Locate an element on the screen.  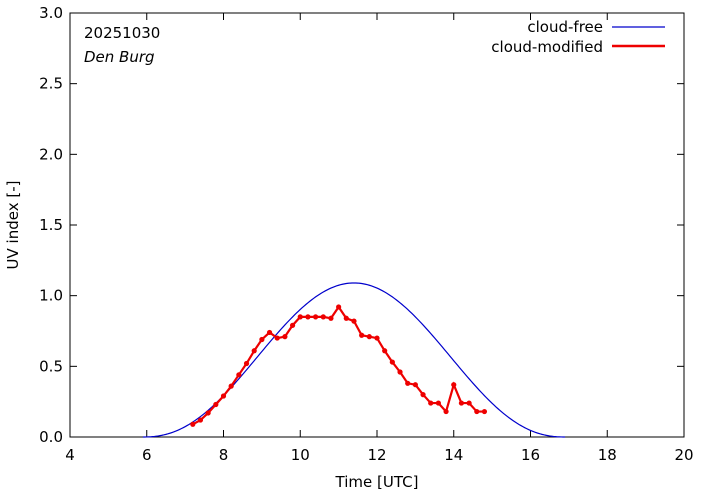
x-tick-label: 14 is located at coordinates (453, 455).